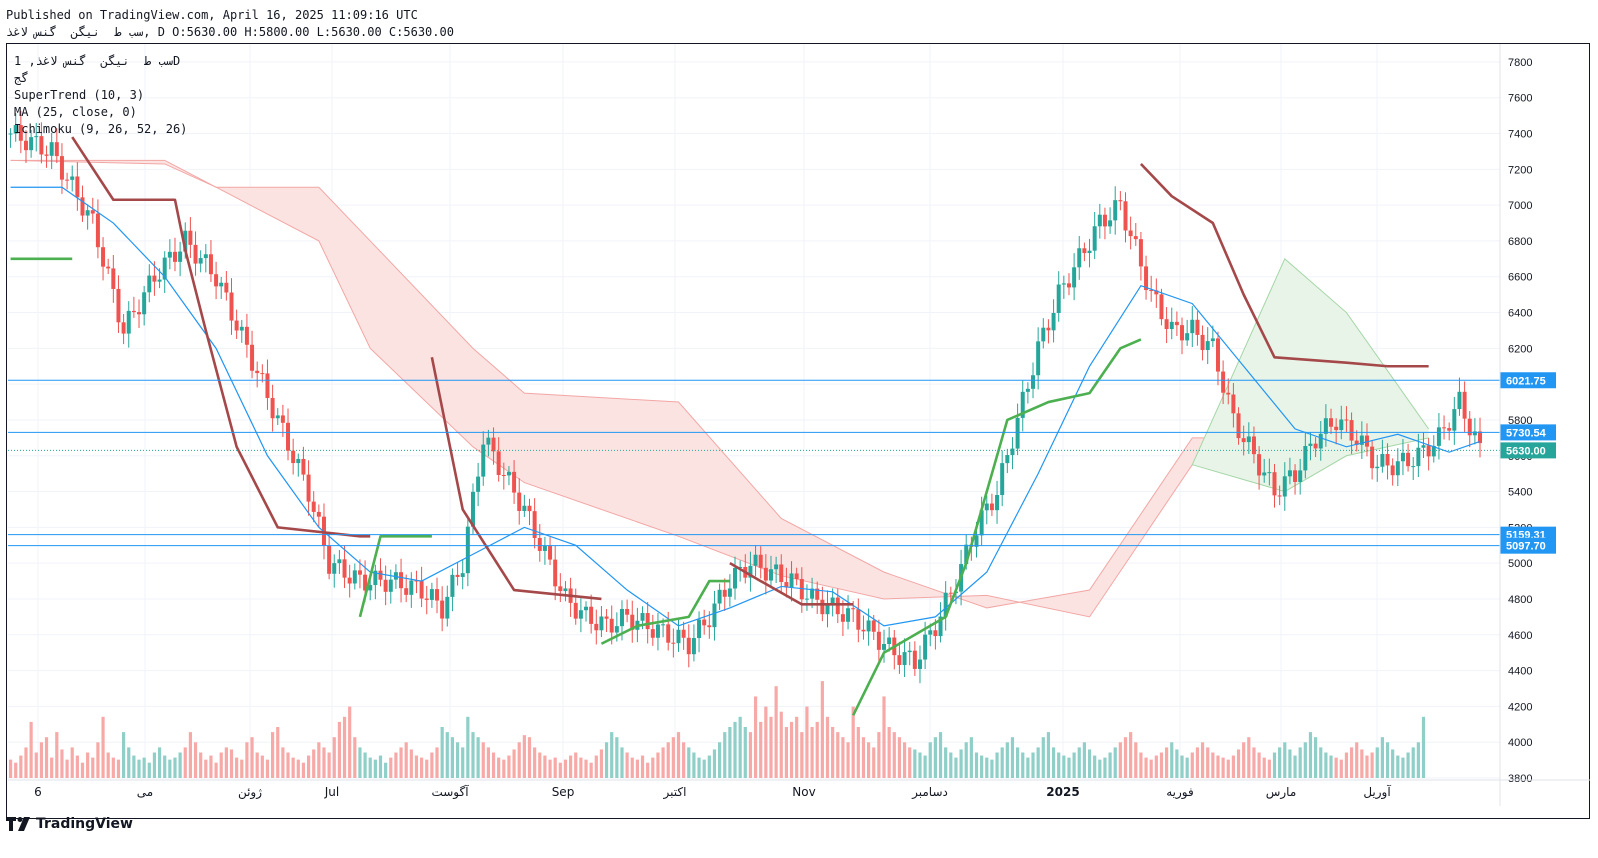 This screenshot has height=858, width=1598. I want to click on legend-symbol: سب ط نیگن گنس لاغذ, 1D, so click(97, 61).